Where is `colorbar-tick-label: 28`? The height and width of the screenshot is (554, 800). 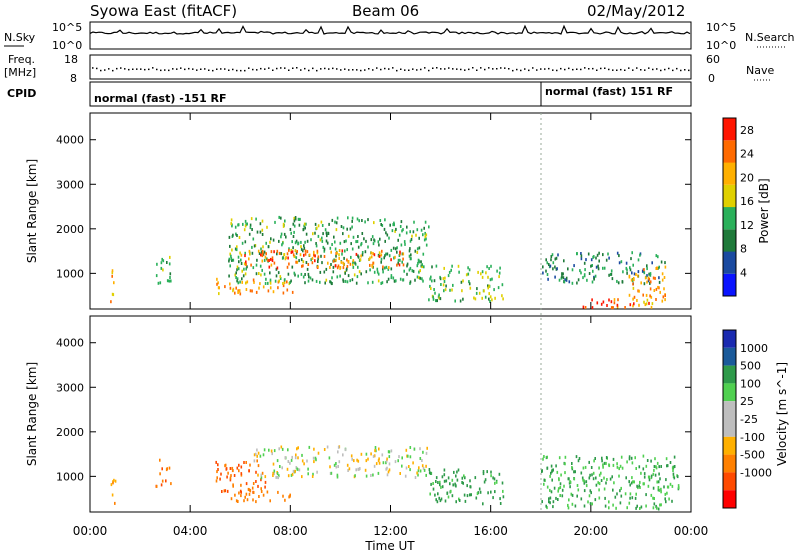 colorbar-tick-label: 28 is located at coordinates (747, 130).